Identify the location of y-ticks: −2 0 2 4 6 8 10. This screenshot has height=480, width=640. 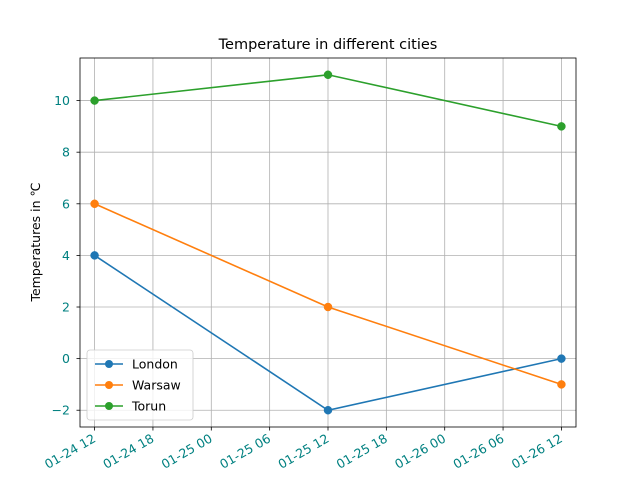
(66, 255).